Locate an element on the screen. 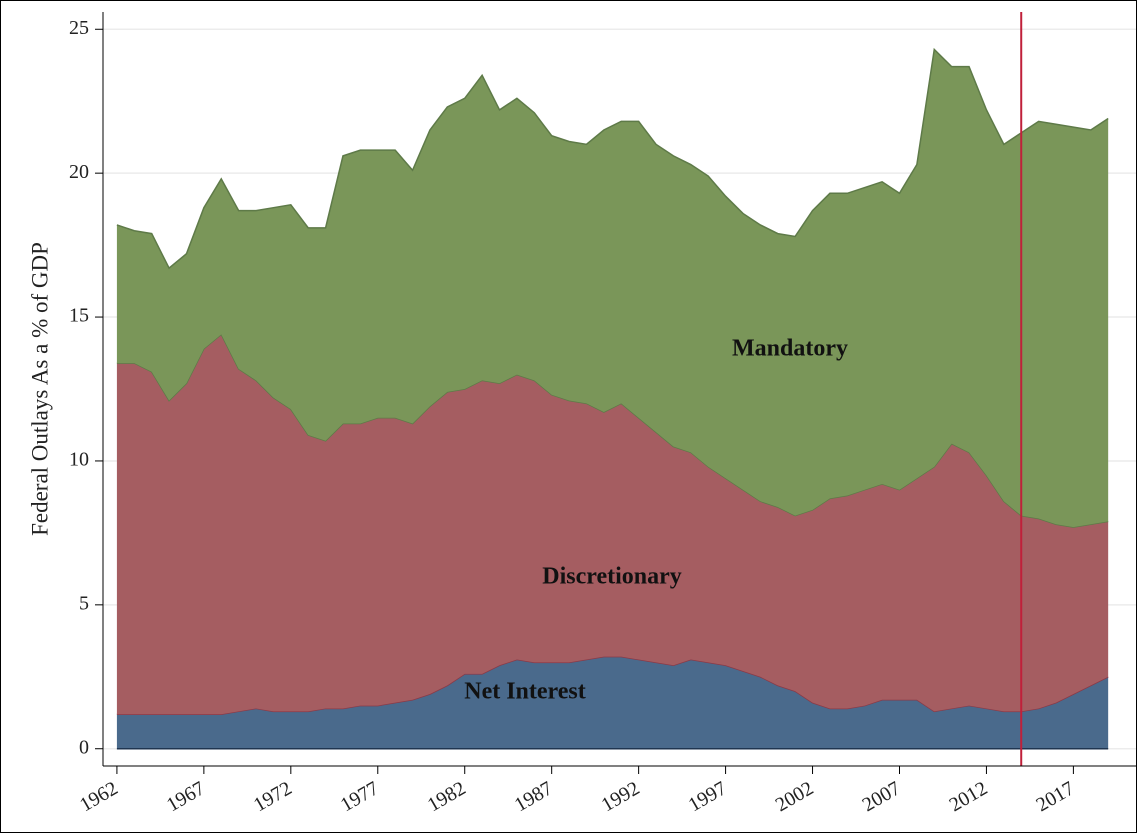 This screenshot has width=1137, height=833. x-tick-label: 1962 is located at coordinates (99, 796).